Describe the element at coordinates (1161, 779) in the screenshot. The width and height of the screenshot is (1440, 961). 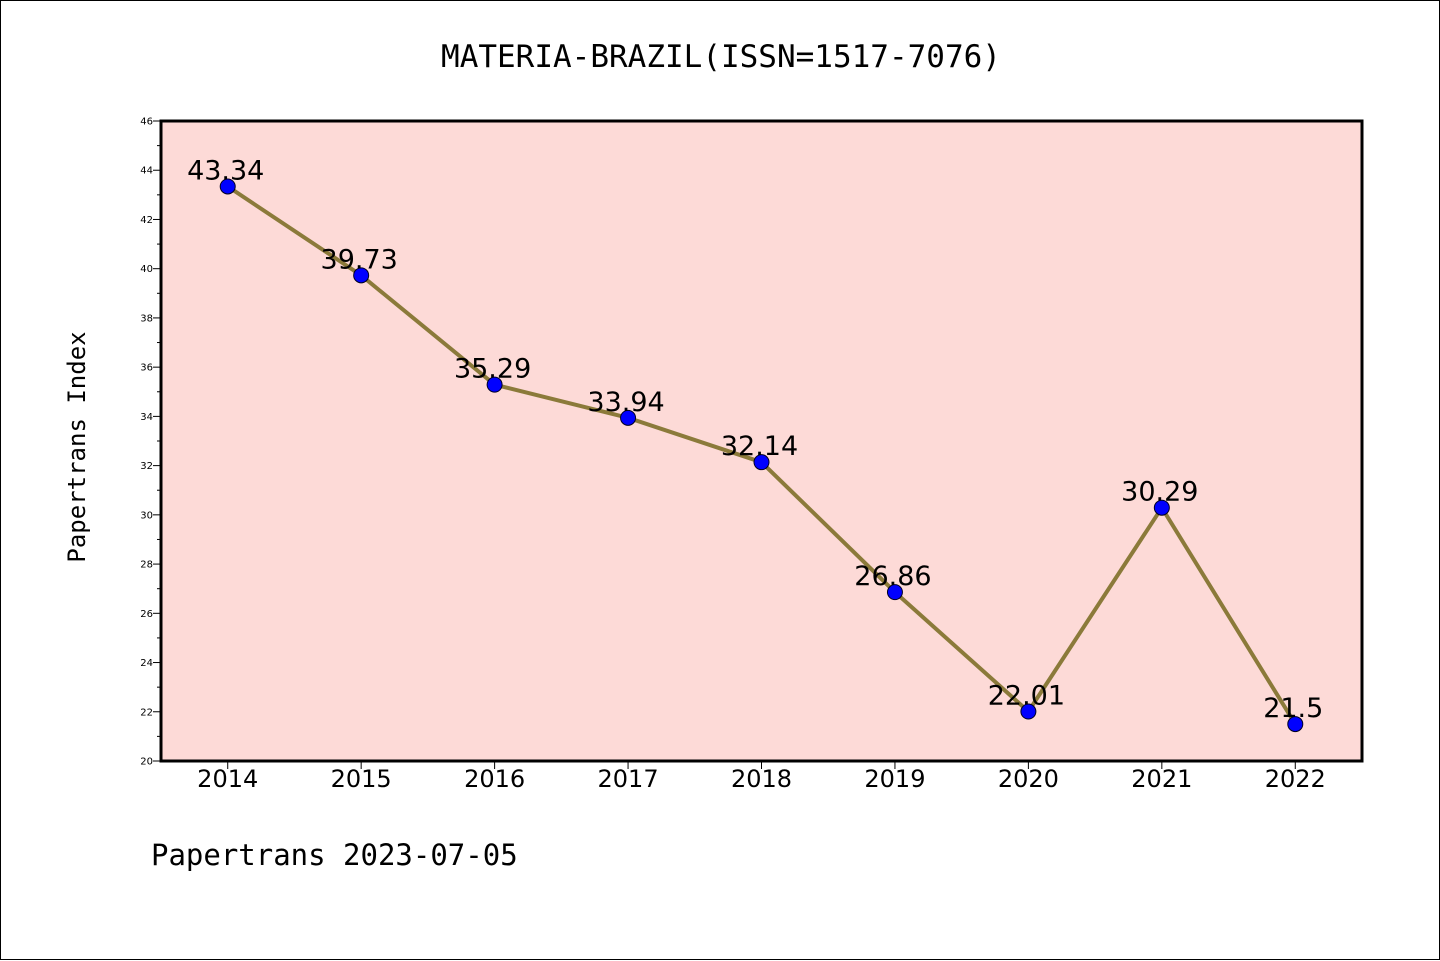
I see `x-tick-label: 2021` at that location.